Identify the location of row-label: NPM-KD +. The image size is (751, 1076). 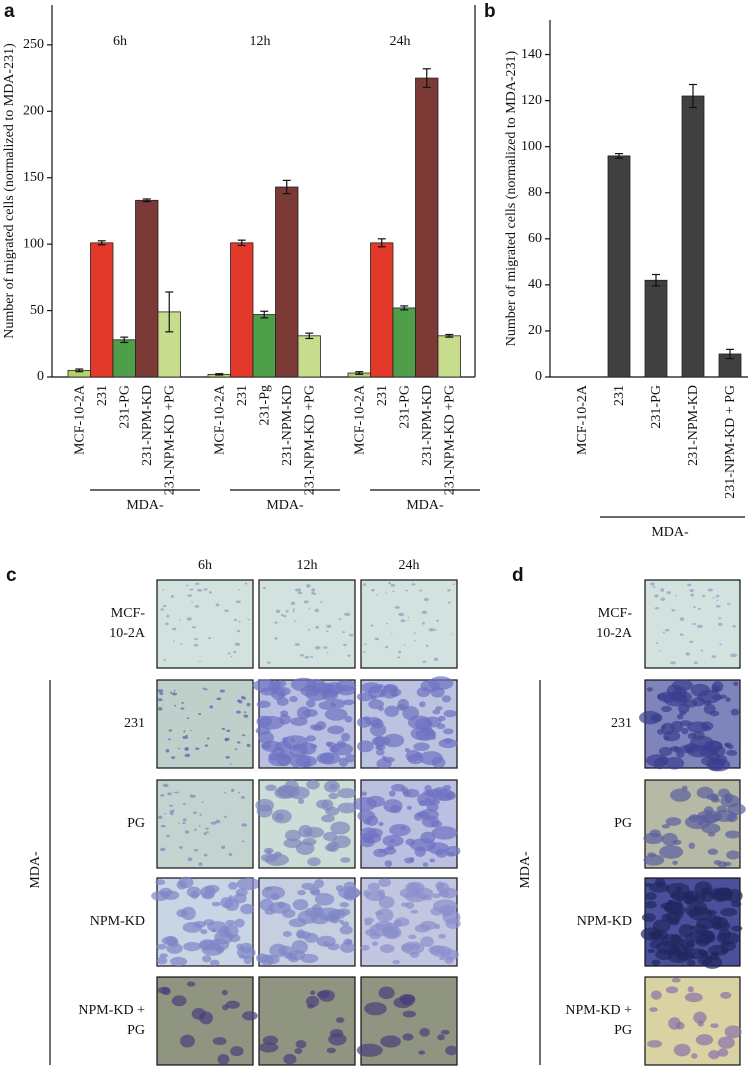
(111, 1010).